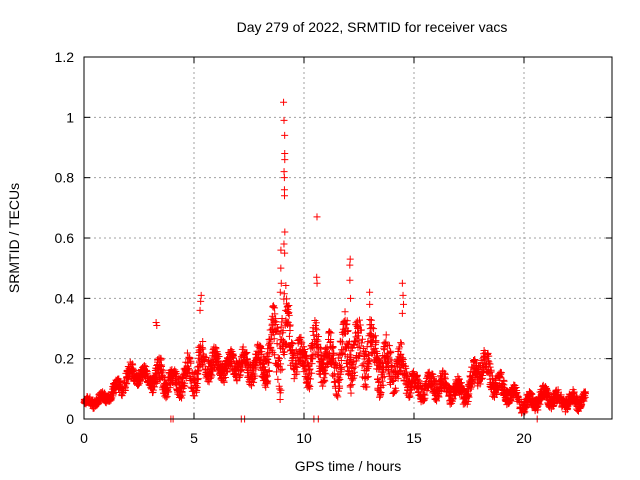 The image size is (640, 480). Describe the element at coordinates (70, 419) in the screenshot. I see `y-tick-label: 0` at that location.